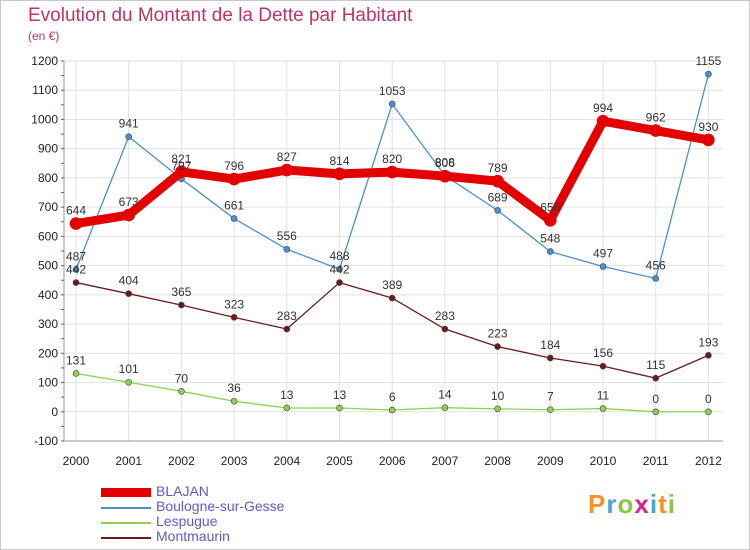  Describe the element at coordinates (339, 256) in the screenshot. I see `data-label-1: 488` at that location.